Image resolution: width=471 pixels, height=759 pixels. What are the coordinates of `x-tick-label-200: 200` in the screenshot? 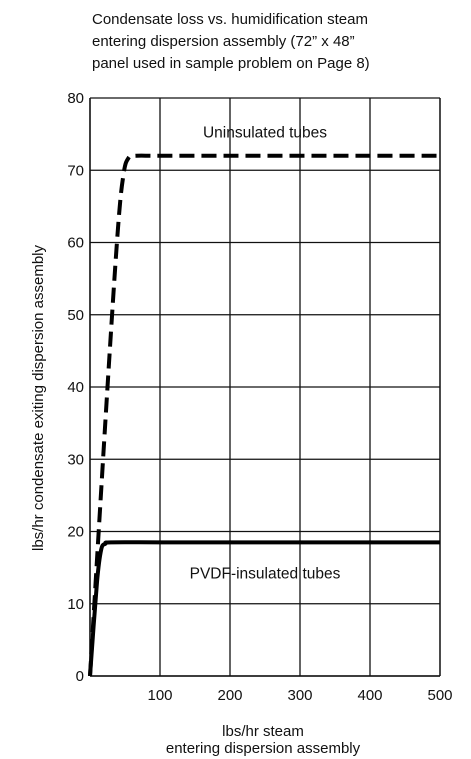 It's located at (229, 695).